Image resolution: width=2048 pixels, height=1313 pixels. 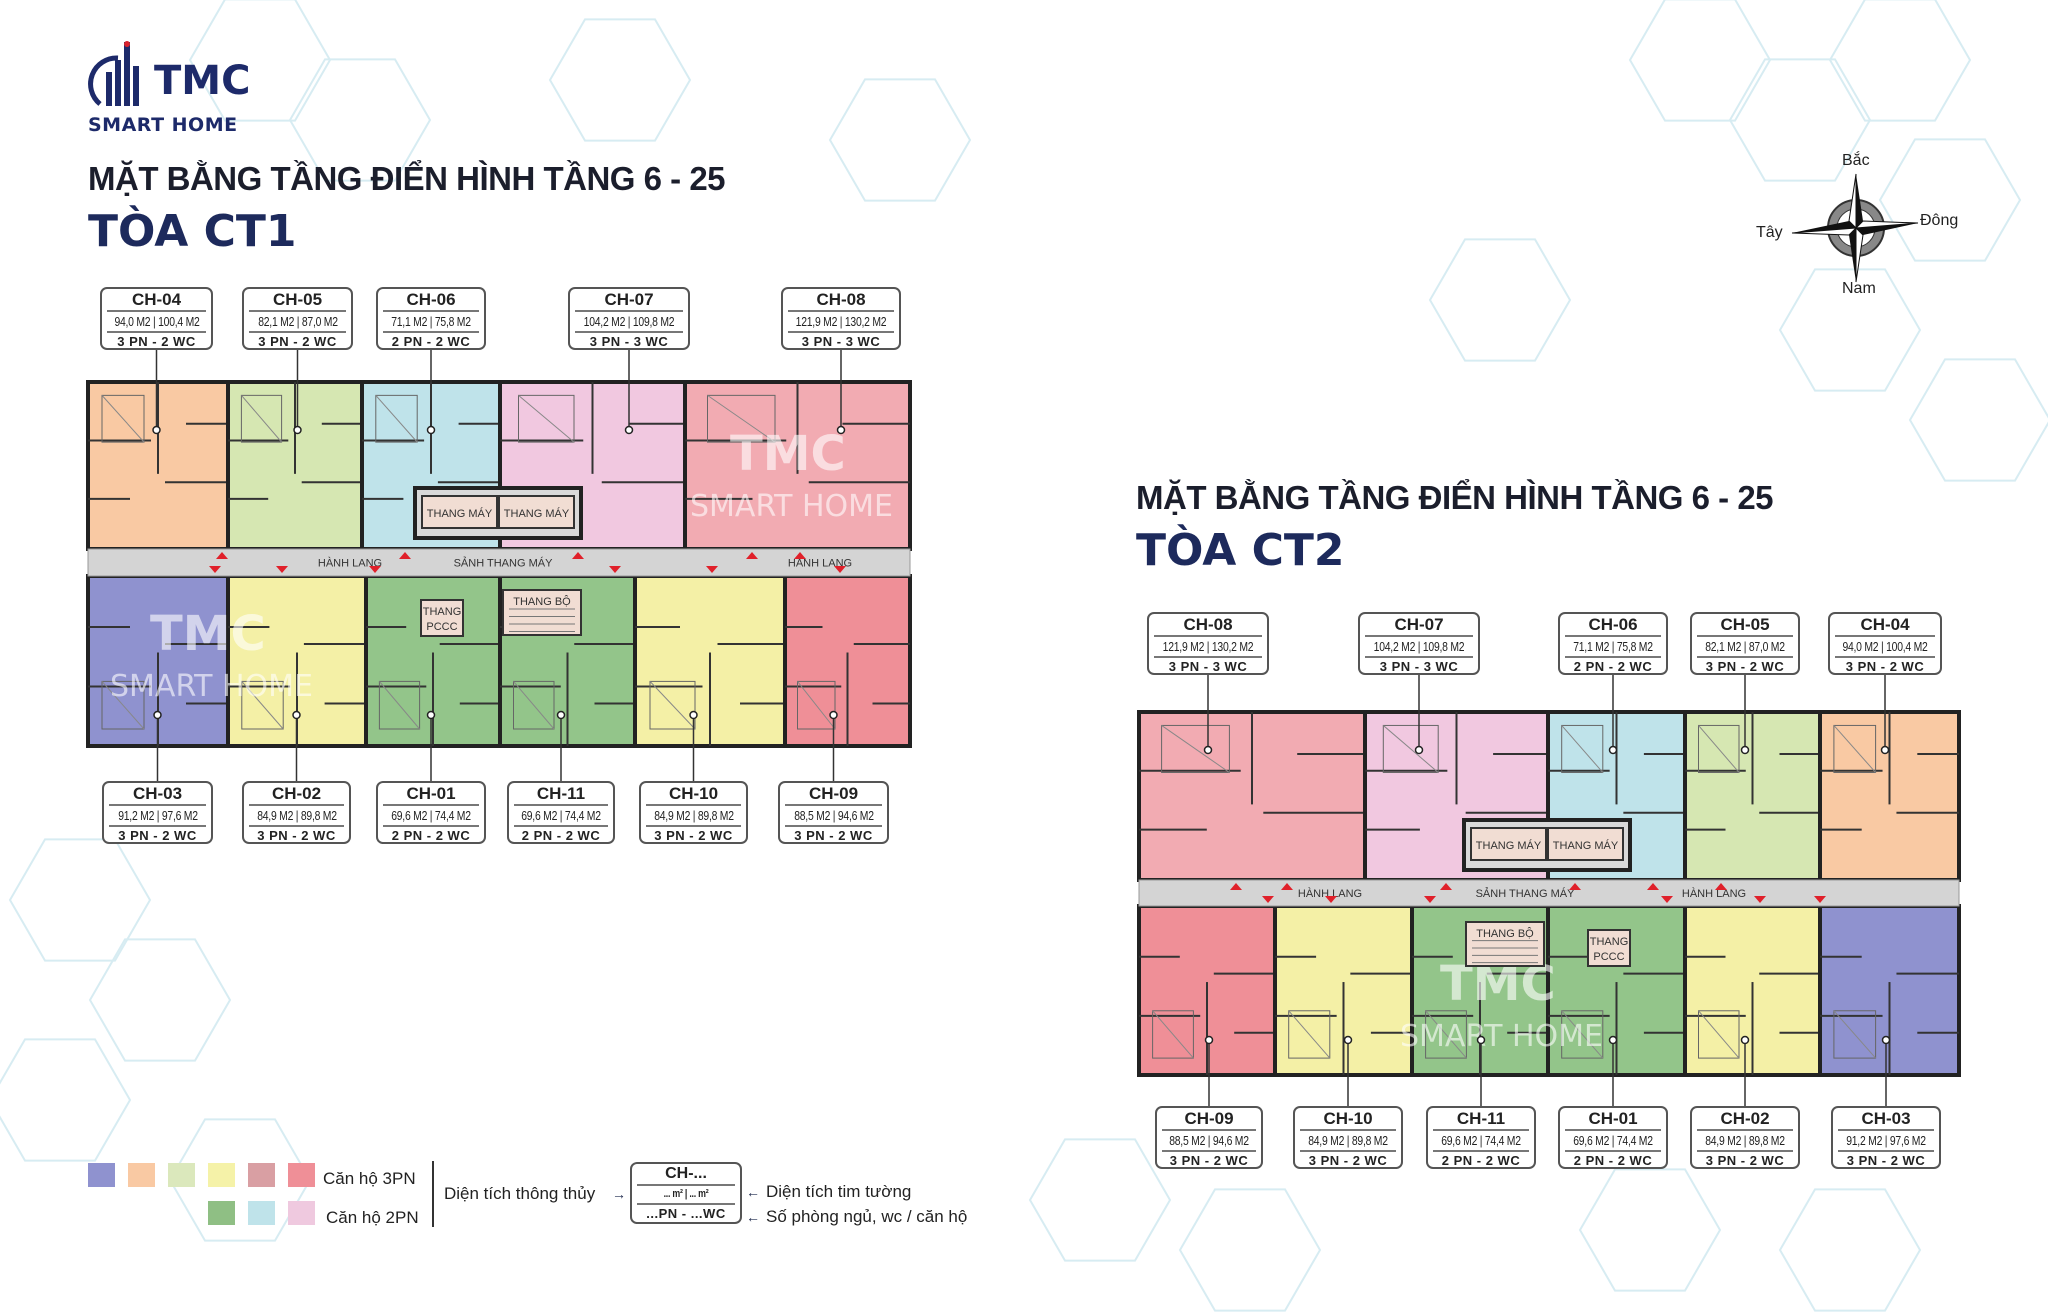 What do you see at coordinates (301, 1213) in the screenshot?
I see `legend-swatch-2pn` at bounding box center [301, 1213].